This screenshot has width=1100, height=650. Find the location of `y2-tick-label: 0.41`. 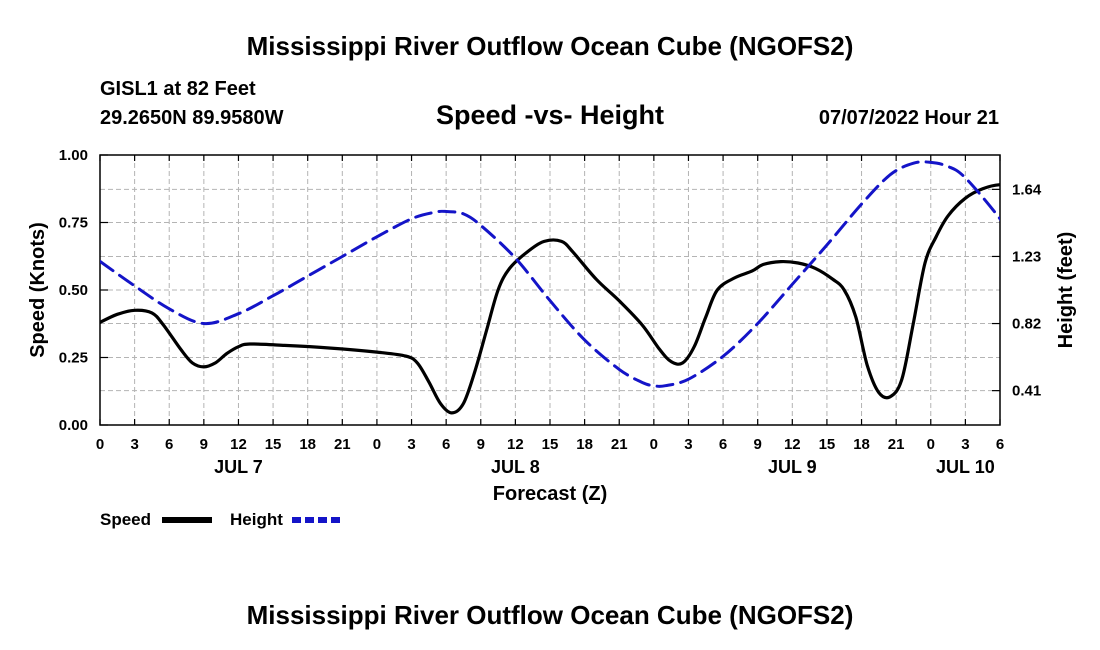

y2-tick-label: 0.41 is located at coordinates (1026, 391).